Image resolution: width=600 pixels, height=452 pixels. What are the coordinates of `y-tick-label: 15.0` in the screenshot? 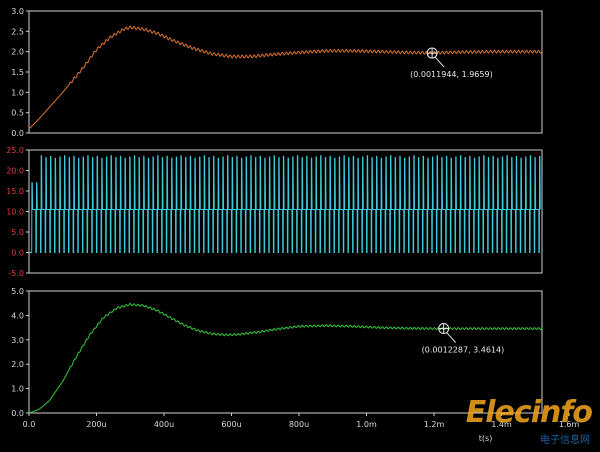 It's located at (15, 191).